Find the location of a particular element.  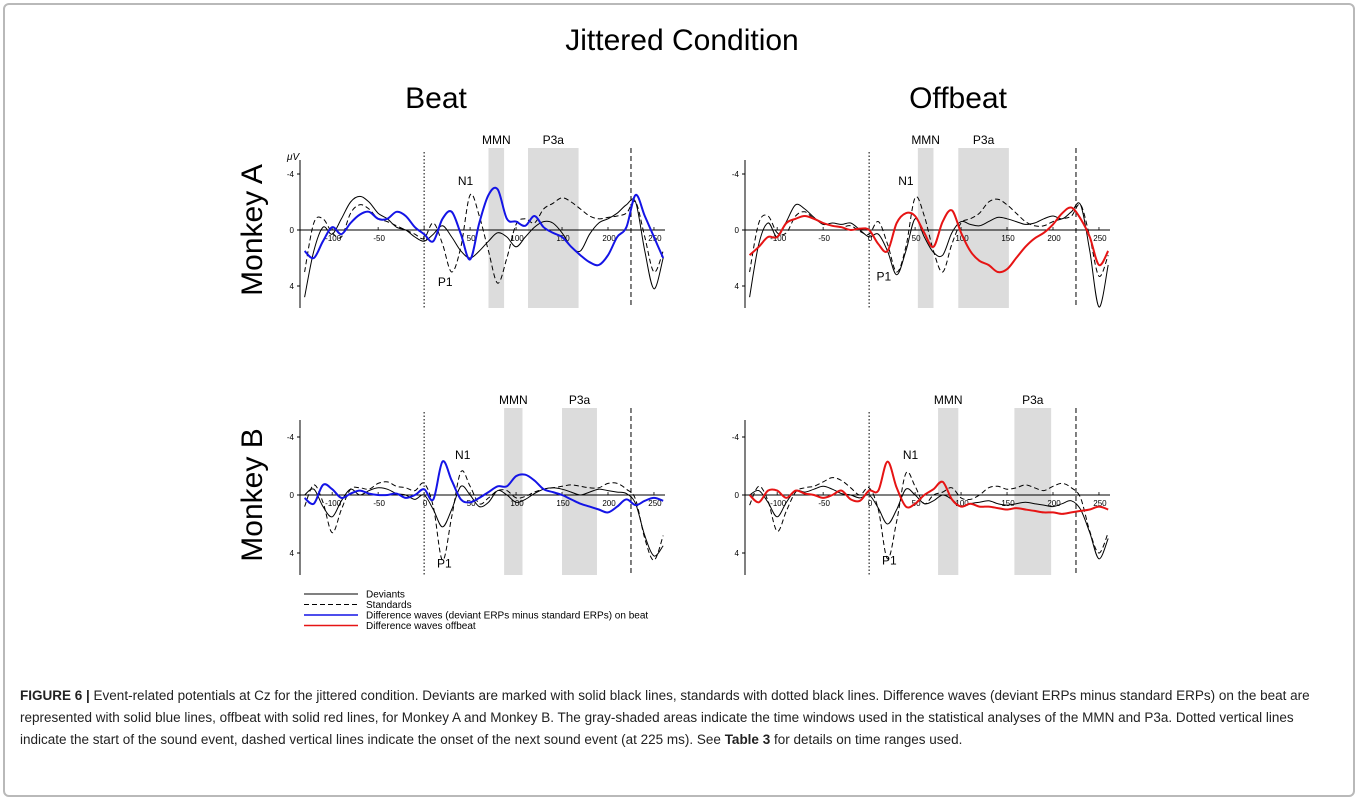

figure-title: Jittered Condition is located at coordinates (681, 40).